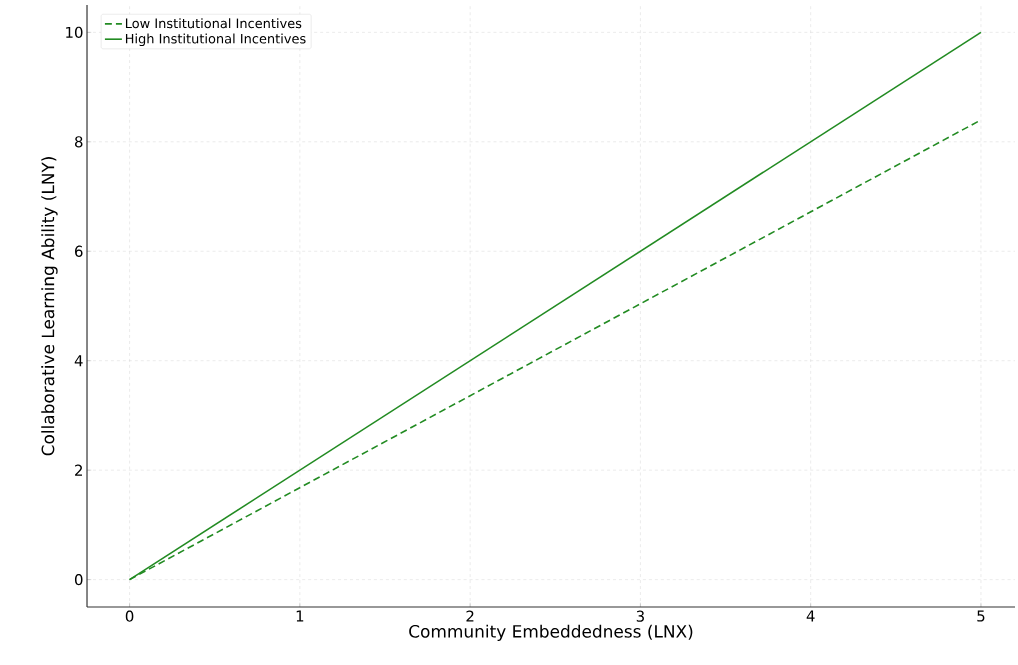 The image size is (1018, 665). Describe the element at coordinates (79, 142) in the screenshot. I see `y-tick-label: 8` at that location.